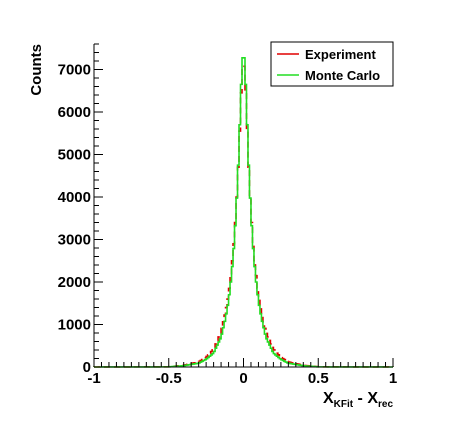 Image resolution: width=450 pixels, height=436 pixels. Describe the element at coordinates (74, 240) in the screenshot. I see `y-tick-label: 3000` at that location.